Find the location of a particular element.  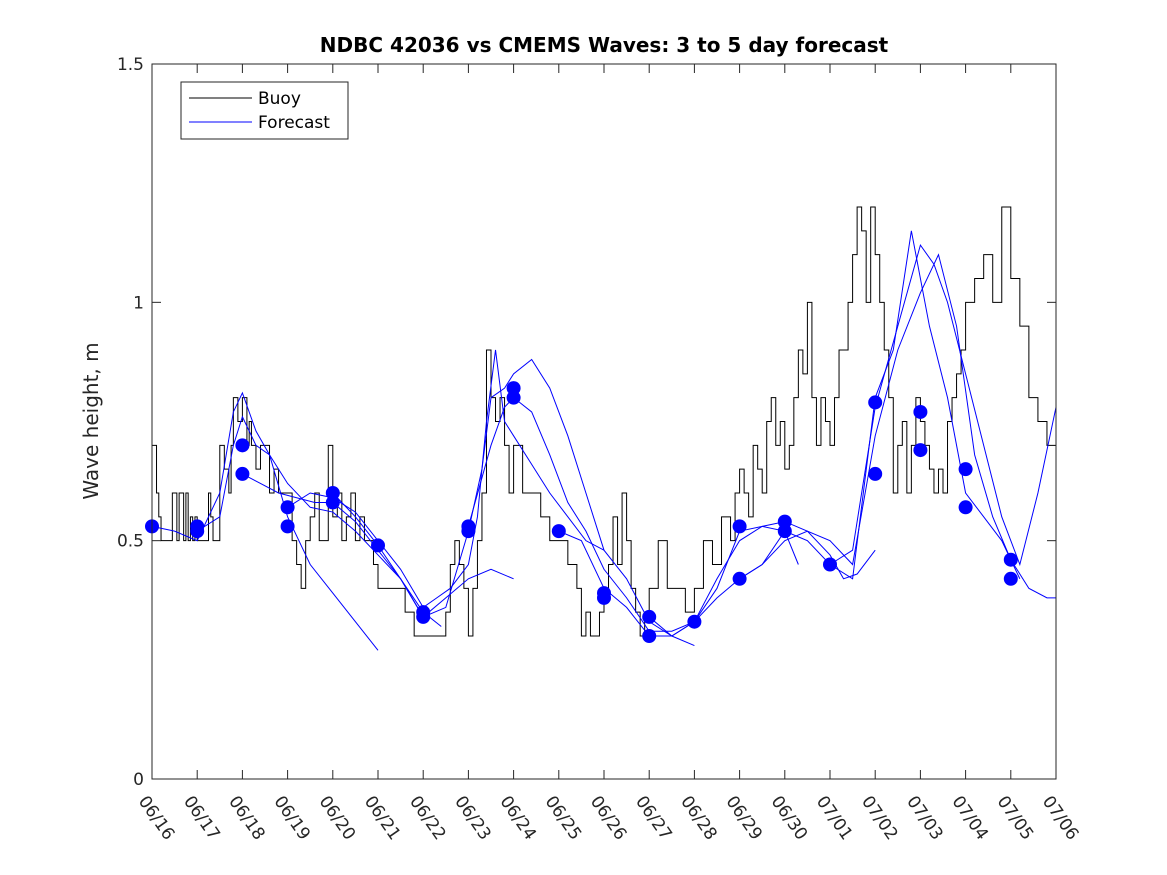

legend-label-forecast: Forecast is located at coordinates (294, 123).